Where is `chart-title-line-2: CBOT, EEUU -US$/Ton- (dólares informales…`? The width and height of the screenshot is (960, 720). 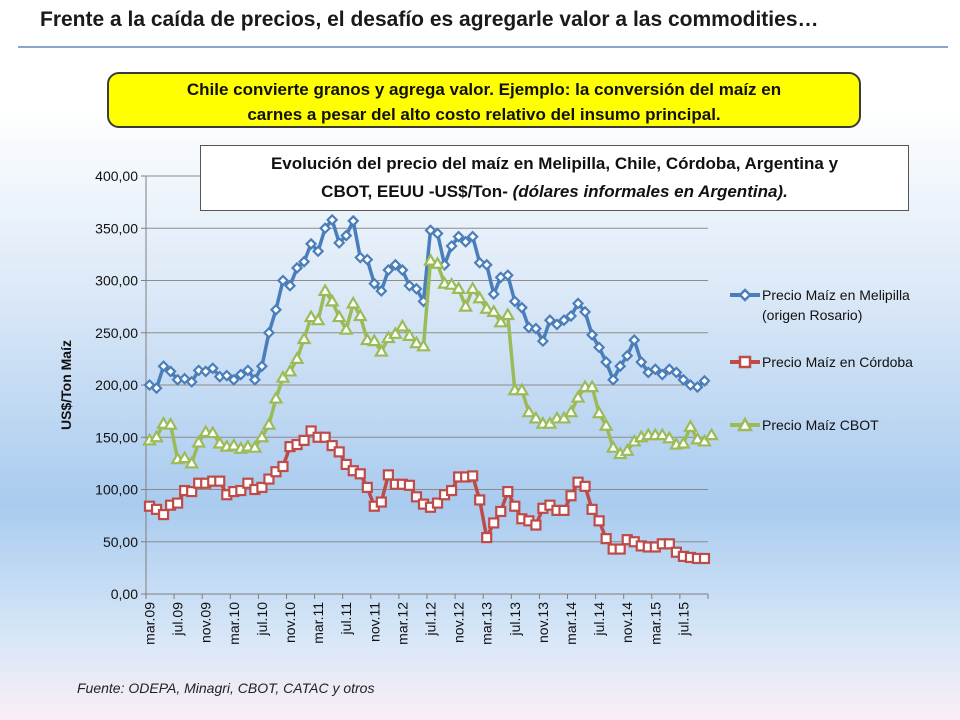
chart-title-line-2: CBOT, EEUU -US$/Ton- (dólares informales… is located at coordinates (554, 192).